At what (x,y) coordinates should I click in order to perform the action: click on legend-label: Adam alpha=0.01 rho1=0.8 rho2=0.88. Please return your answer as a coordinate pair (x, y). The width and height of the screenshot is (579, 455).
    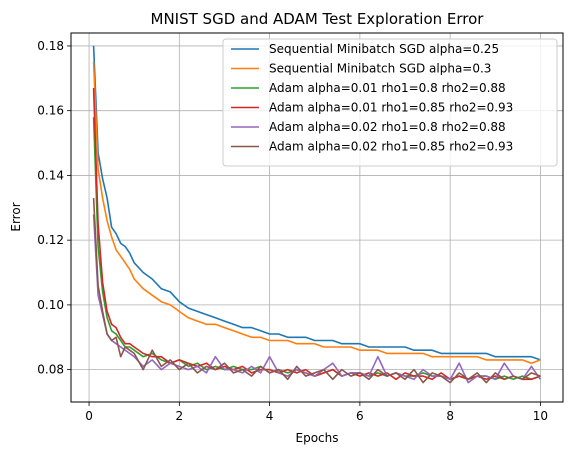
    Looking at the image, I should click on (387, 88).